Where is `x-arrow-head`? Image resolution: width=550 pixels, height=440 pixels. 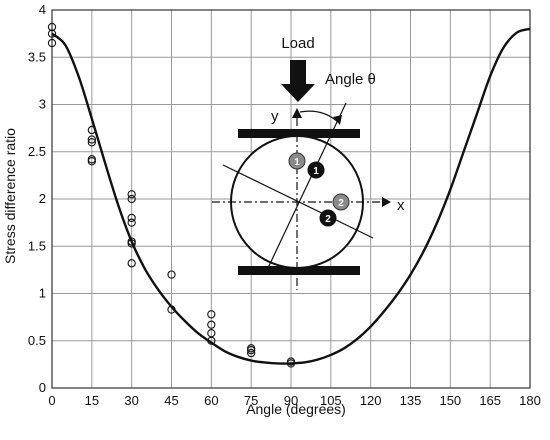
x-arrow-head is located at coordinates (386, 202).